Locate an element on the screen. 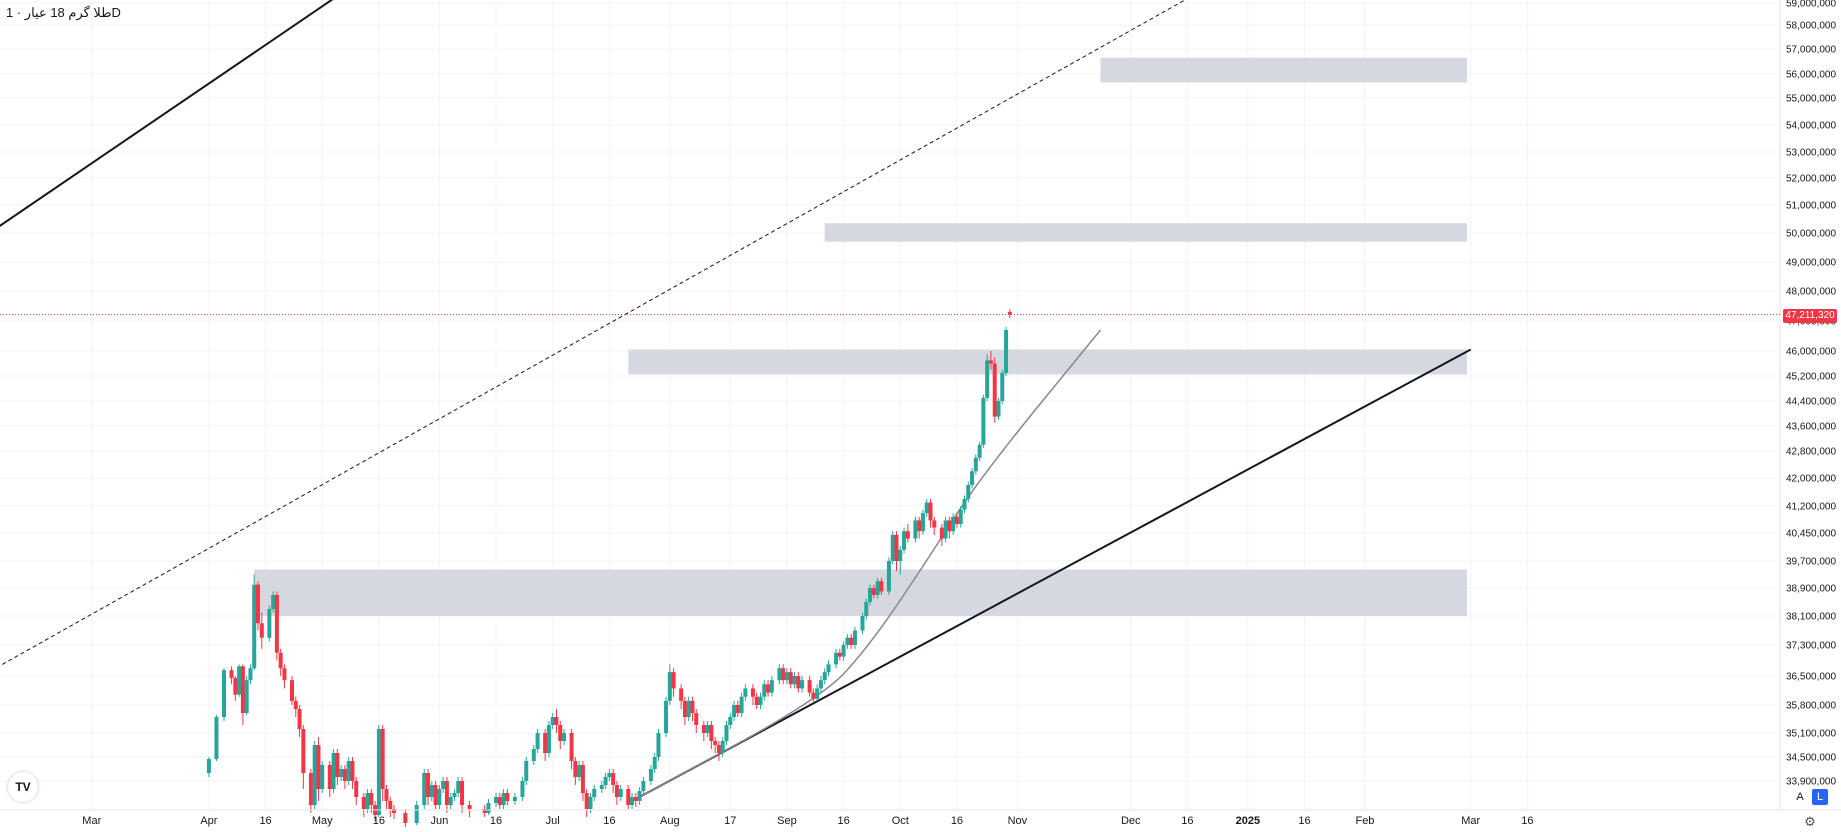  price-tick-label: 58,000,000 is located at coordinates (1811, 26).